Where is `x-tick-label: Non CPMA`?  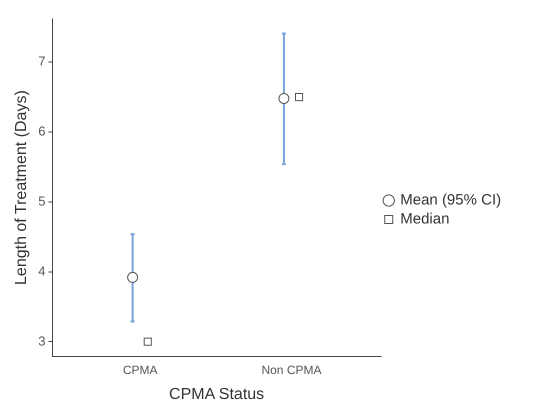
x-tick-label: Non CPMA is located at coordinates (291, 369).